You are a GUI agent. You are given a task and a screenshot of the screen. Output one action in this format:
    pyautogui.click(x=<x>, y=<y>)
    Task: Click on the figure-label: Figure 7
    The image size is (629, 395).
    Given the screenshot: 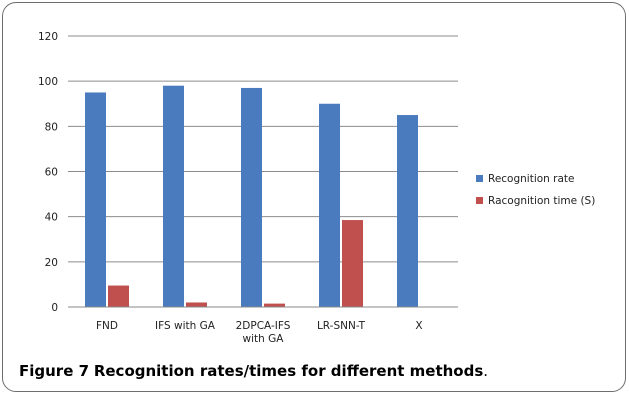 What is the action you would take?
    pyautogui.click(x=54, y=371)
    